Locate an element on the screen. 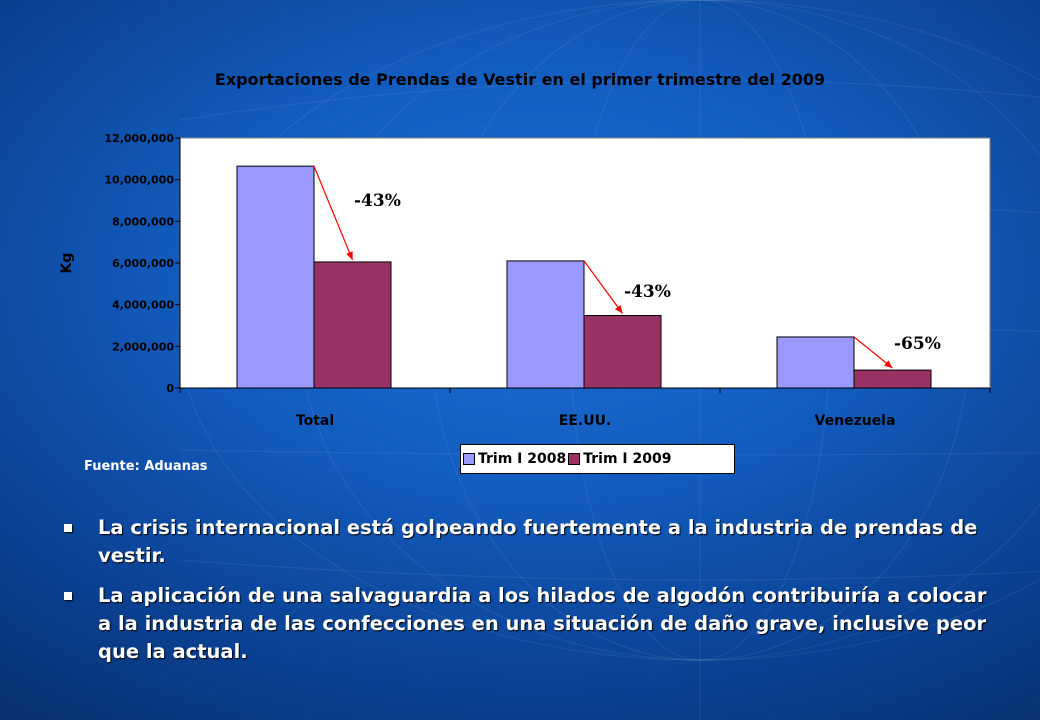 This screenshot has width=1040, height=720. x-tick-label: Total is located at coordinates (315, 421).